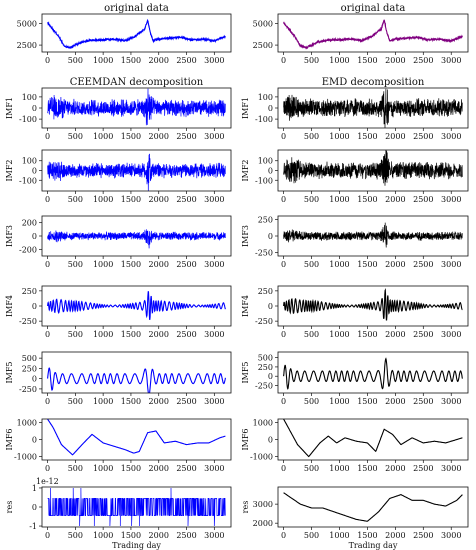  I want to click on y-tick-label: 2500, so click(263, 45).